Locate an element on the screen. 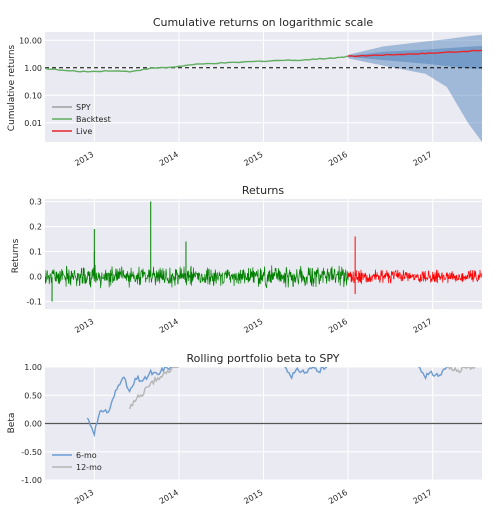 The height and width of the screenshot is (512, 499). y-tick-label: -0.50 is located at coordinates (31, 452).